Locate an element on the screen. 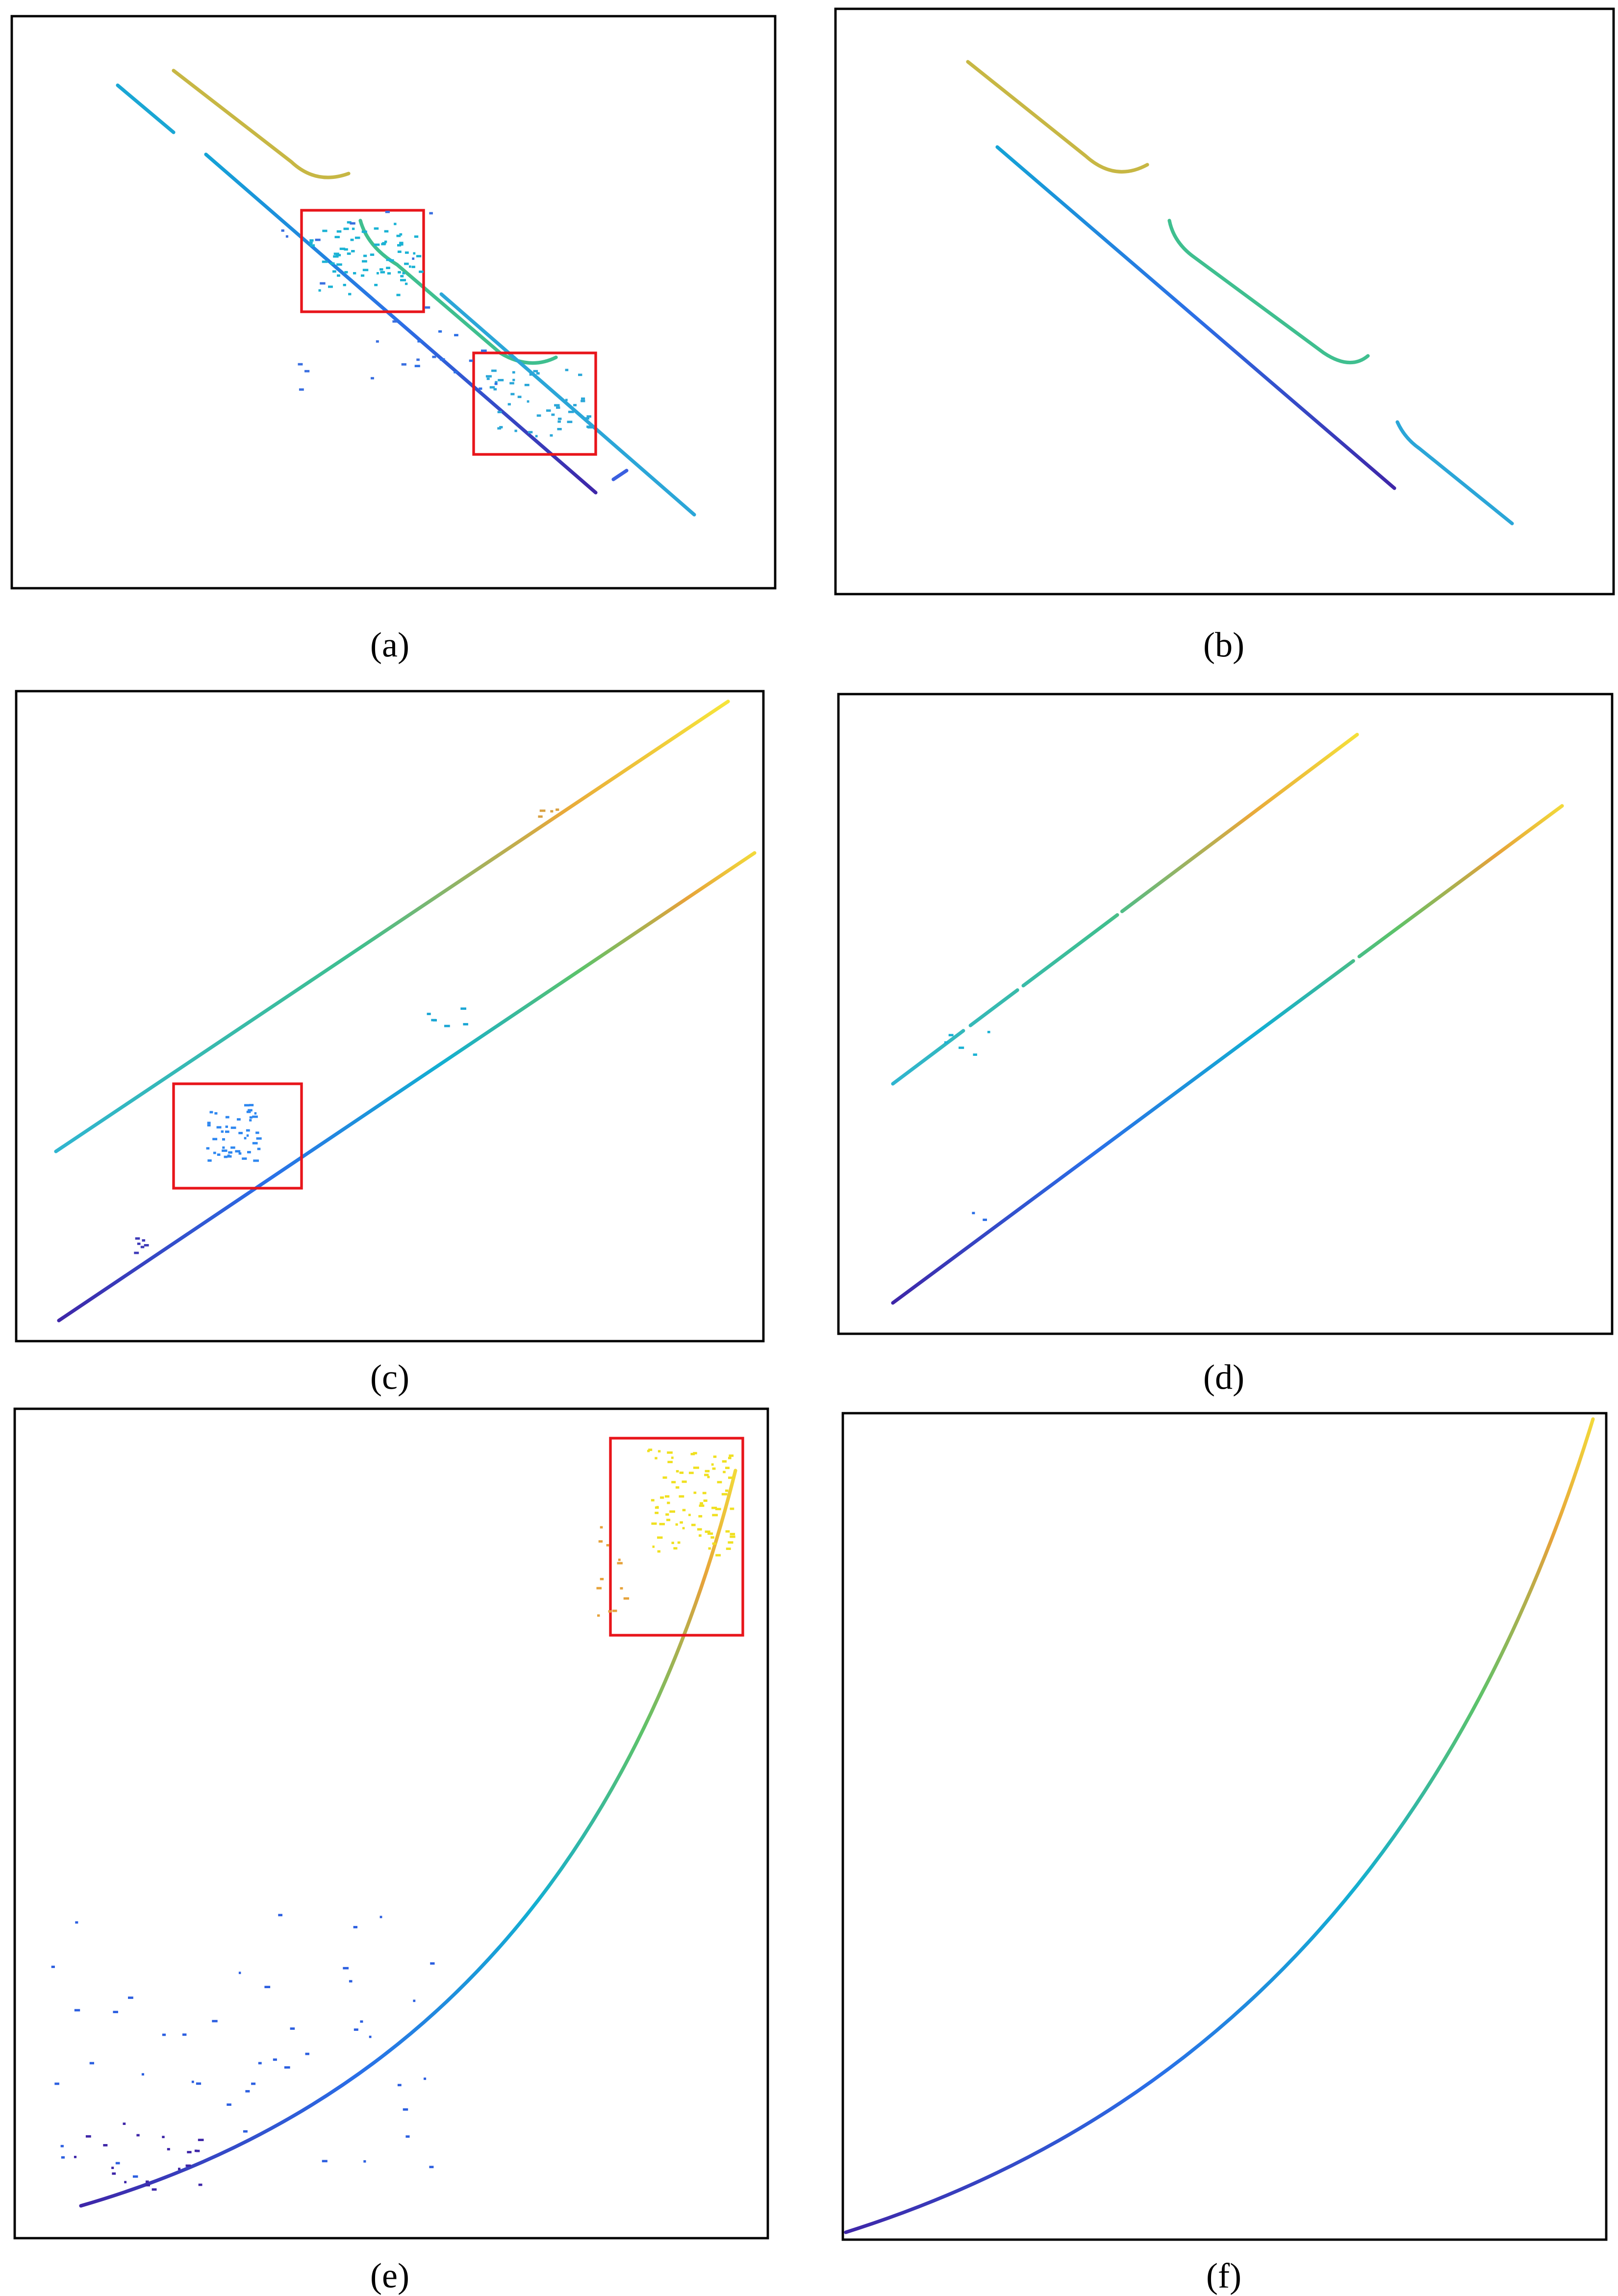 This screenshot has width=1618, height=2296. highlight-box is located at coordinates (676, 1537).